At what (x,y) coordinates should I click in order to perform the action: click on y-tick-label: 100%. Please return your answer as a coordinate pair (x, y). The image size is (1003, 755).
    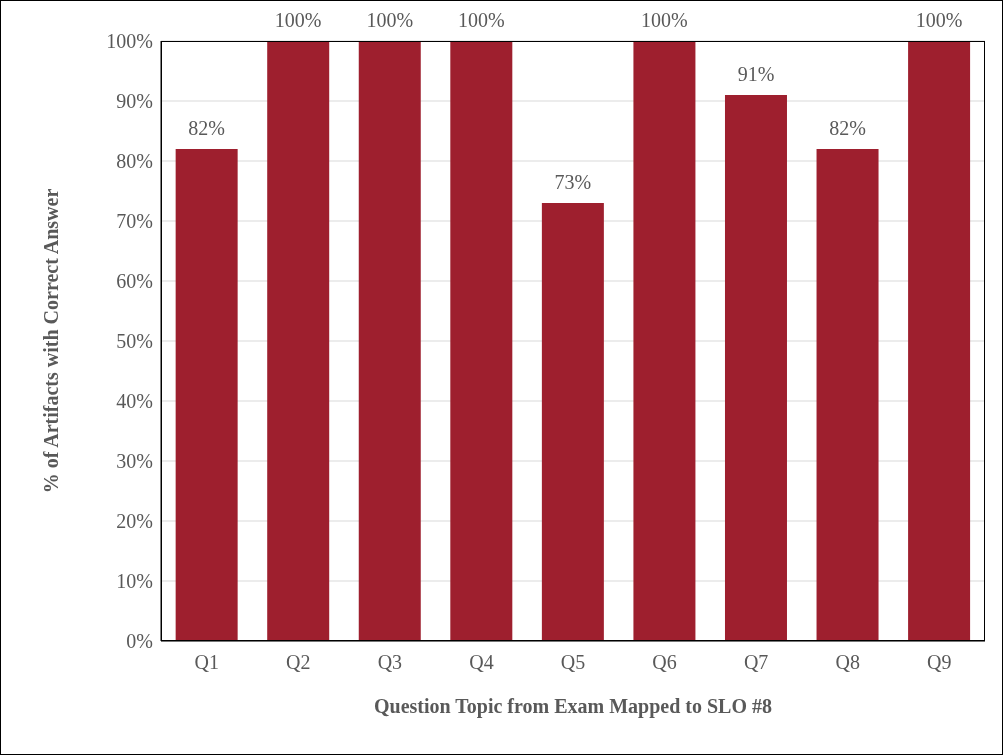
    Looking at the image, I should click on (129, 41).